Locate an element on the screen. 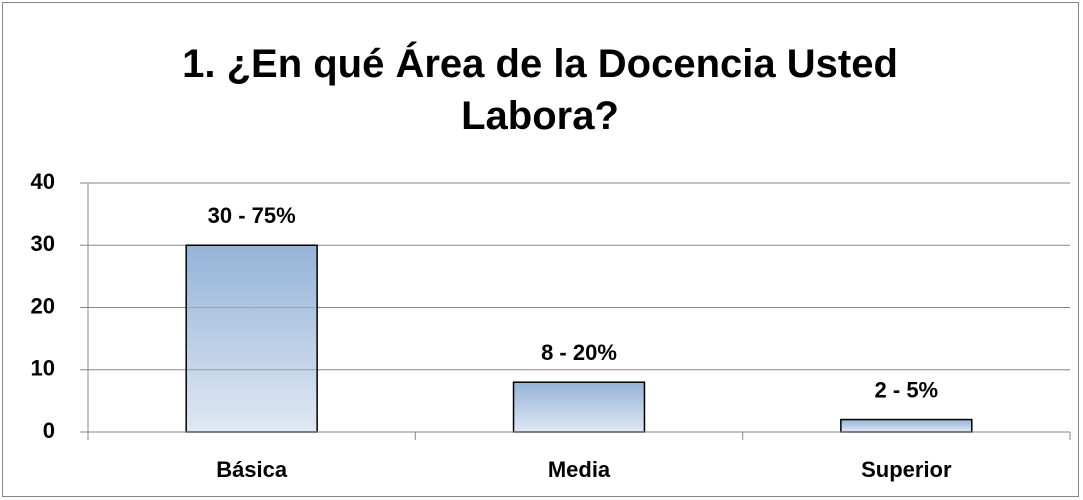 This screenshot has height=500, width=1083. y-tick-label: 10 is located at coordinates (43, 368).